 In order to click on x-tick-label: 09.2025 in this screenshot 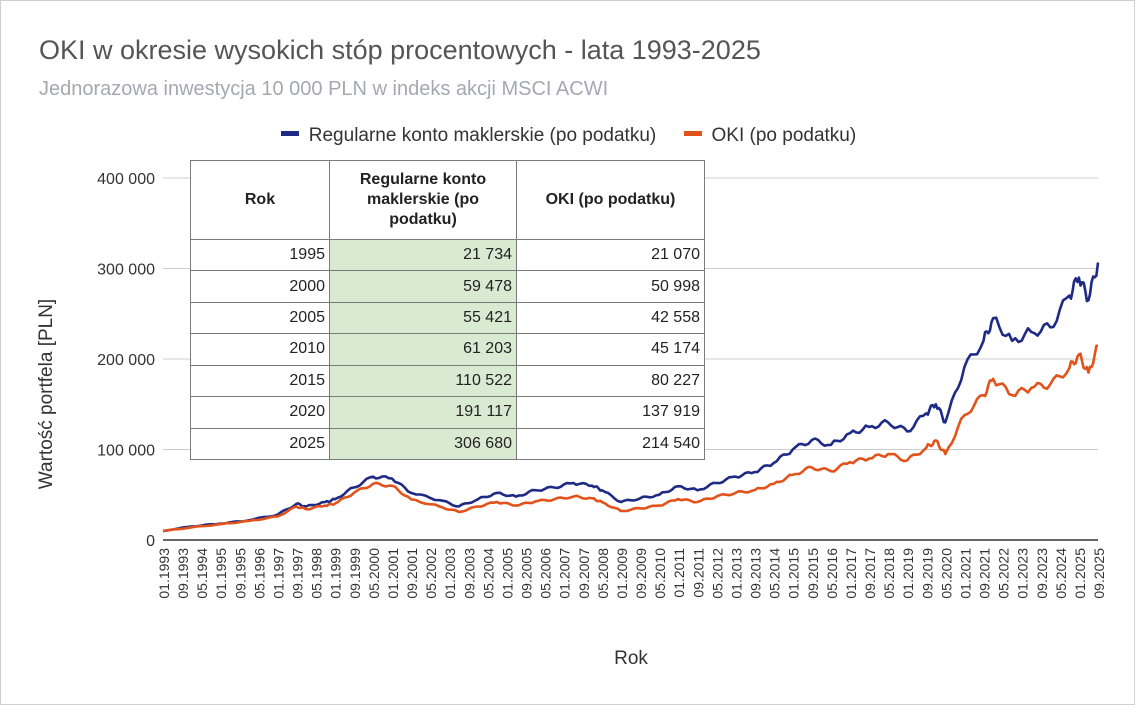, I will do `click(1099, 573)`.